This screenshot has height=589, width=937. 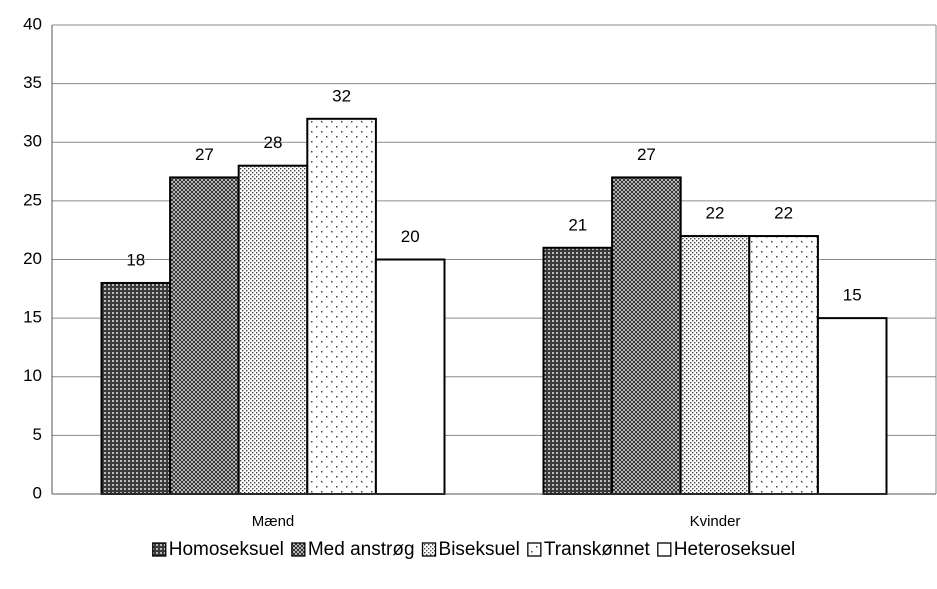 I want to click on y-tick-label: 0, so click(x=37, y=492).